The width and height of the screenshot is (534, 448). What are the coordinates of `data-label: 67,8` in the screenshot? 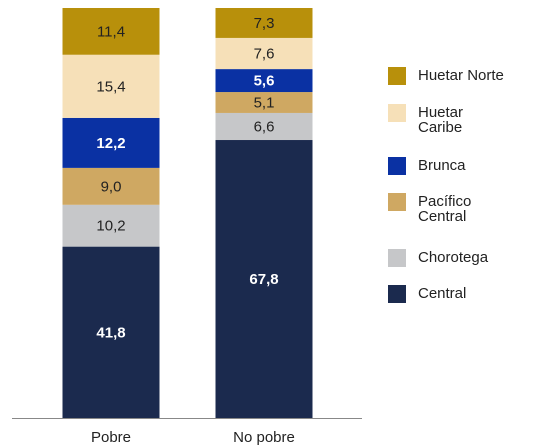 It's located at (263, 279).